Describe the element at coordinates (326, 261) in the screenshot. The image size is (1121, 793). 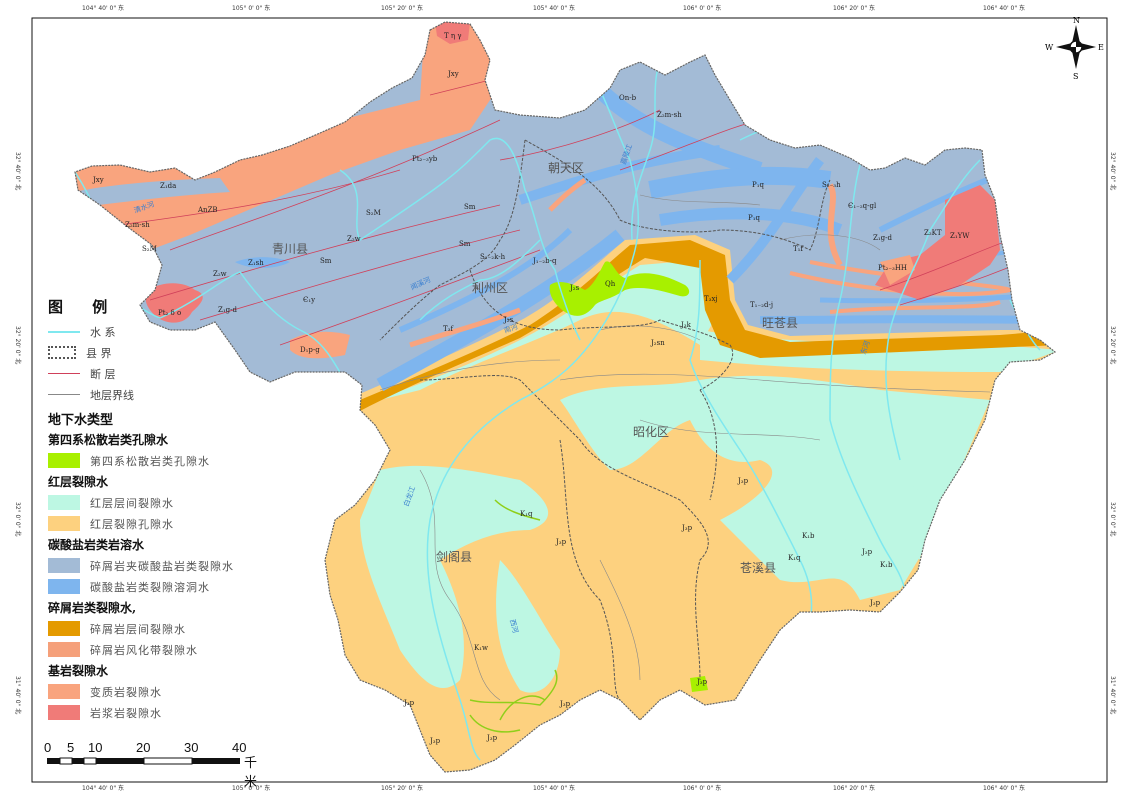
I see `formation-label: Sm` at that location.